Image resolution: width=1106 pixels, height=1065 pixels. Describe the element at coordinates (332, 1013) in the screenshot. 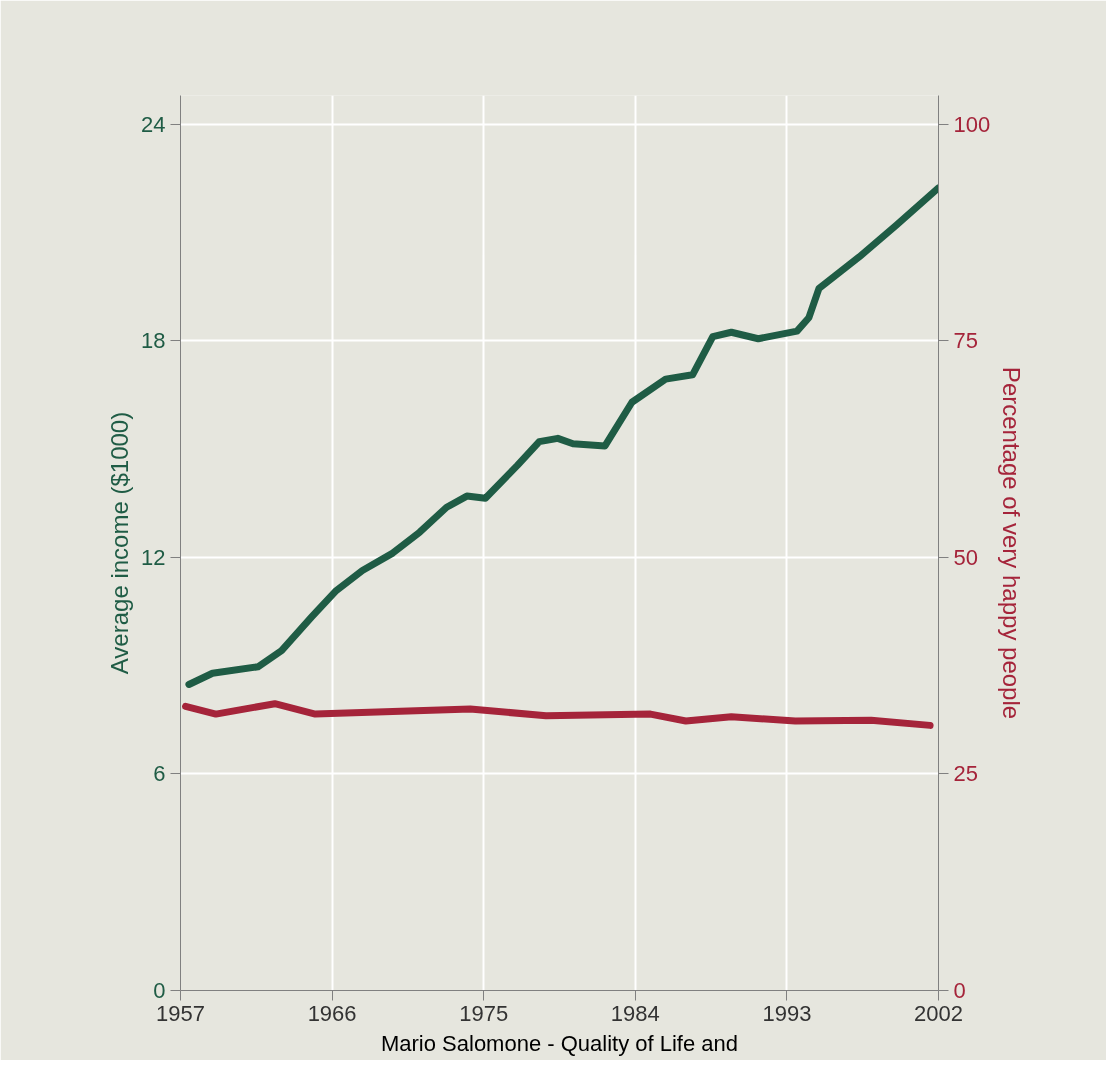

I see `x-tick-label: 1966` at that location.